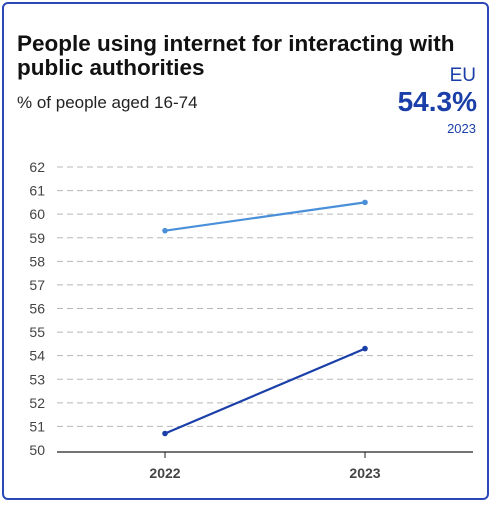  What do you see at coordinates (37, 285) in the screenshot?
I see `y-tick-label: 57` at bounding box center [37, 285].